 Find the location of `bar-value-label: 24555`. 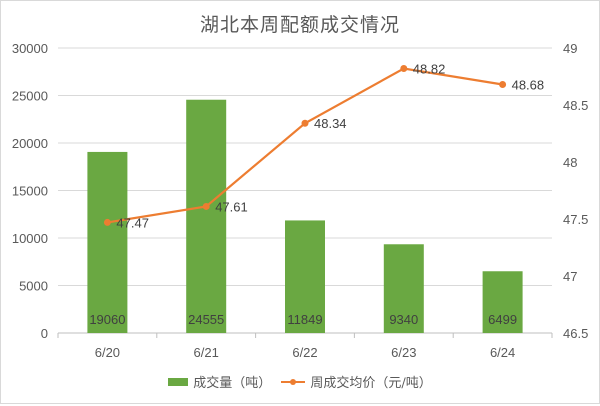

bar-value-label: 24555 is located at coordinates (206, 319).